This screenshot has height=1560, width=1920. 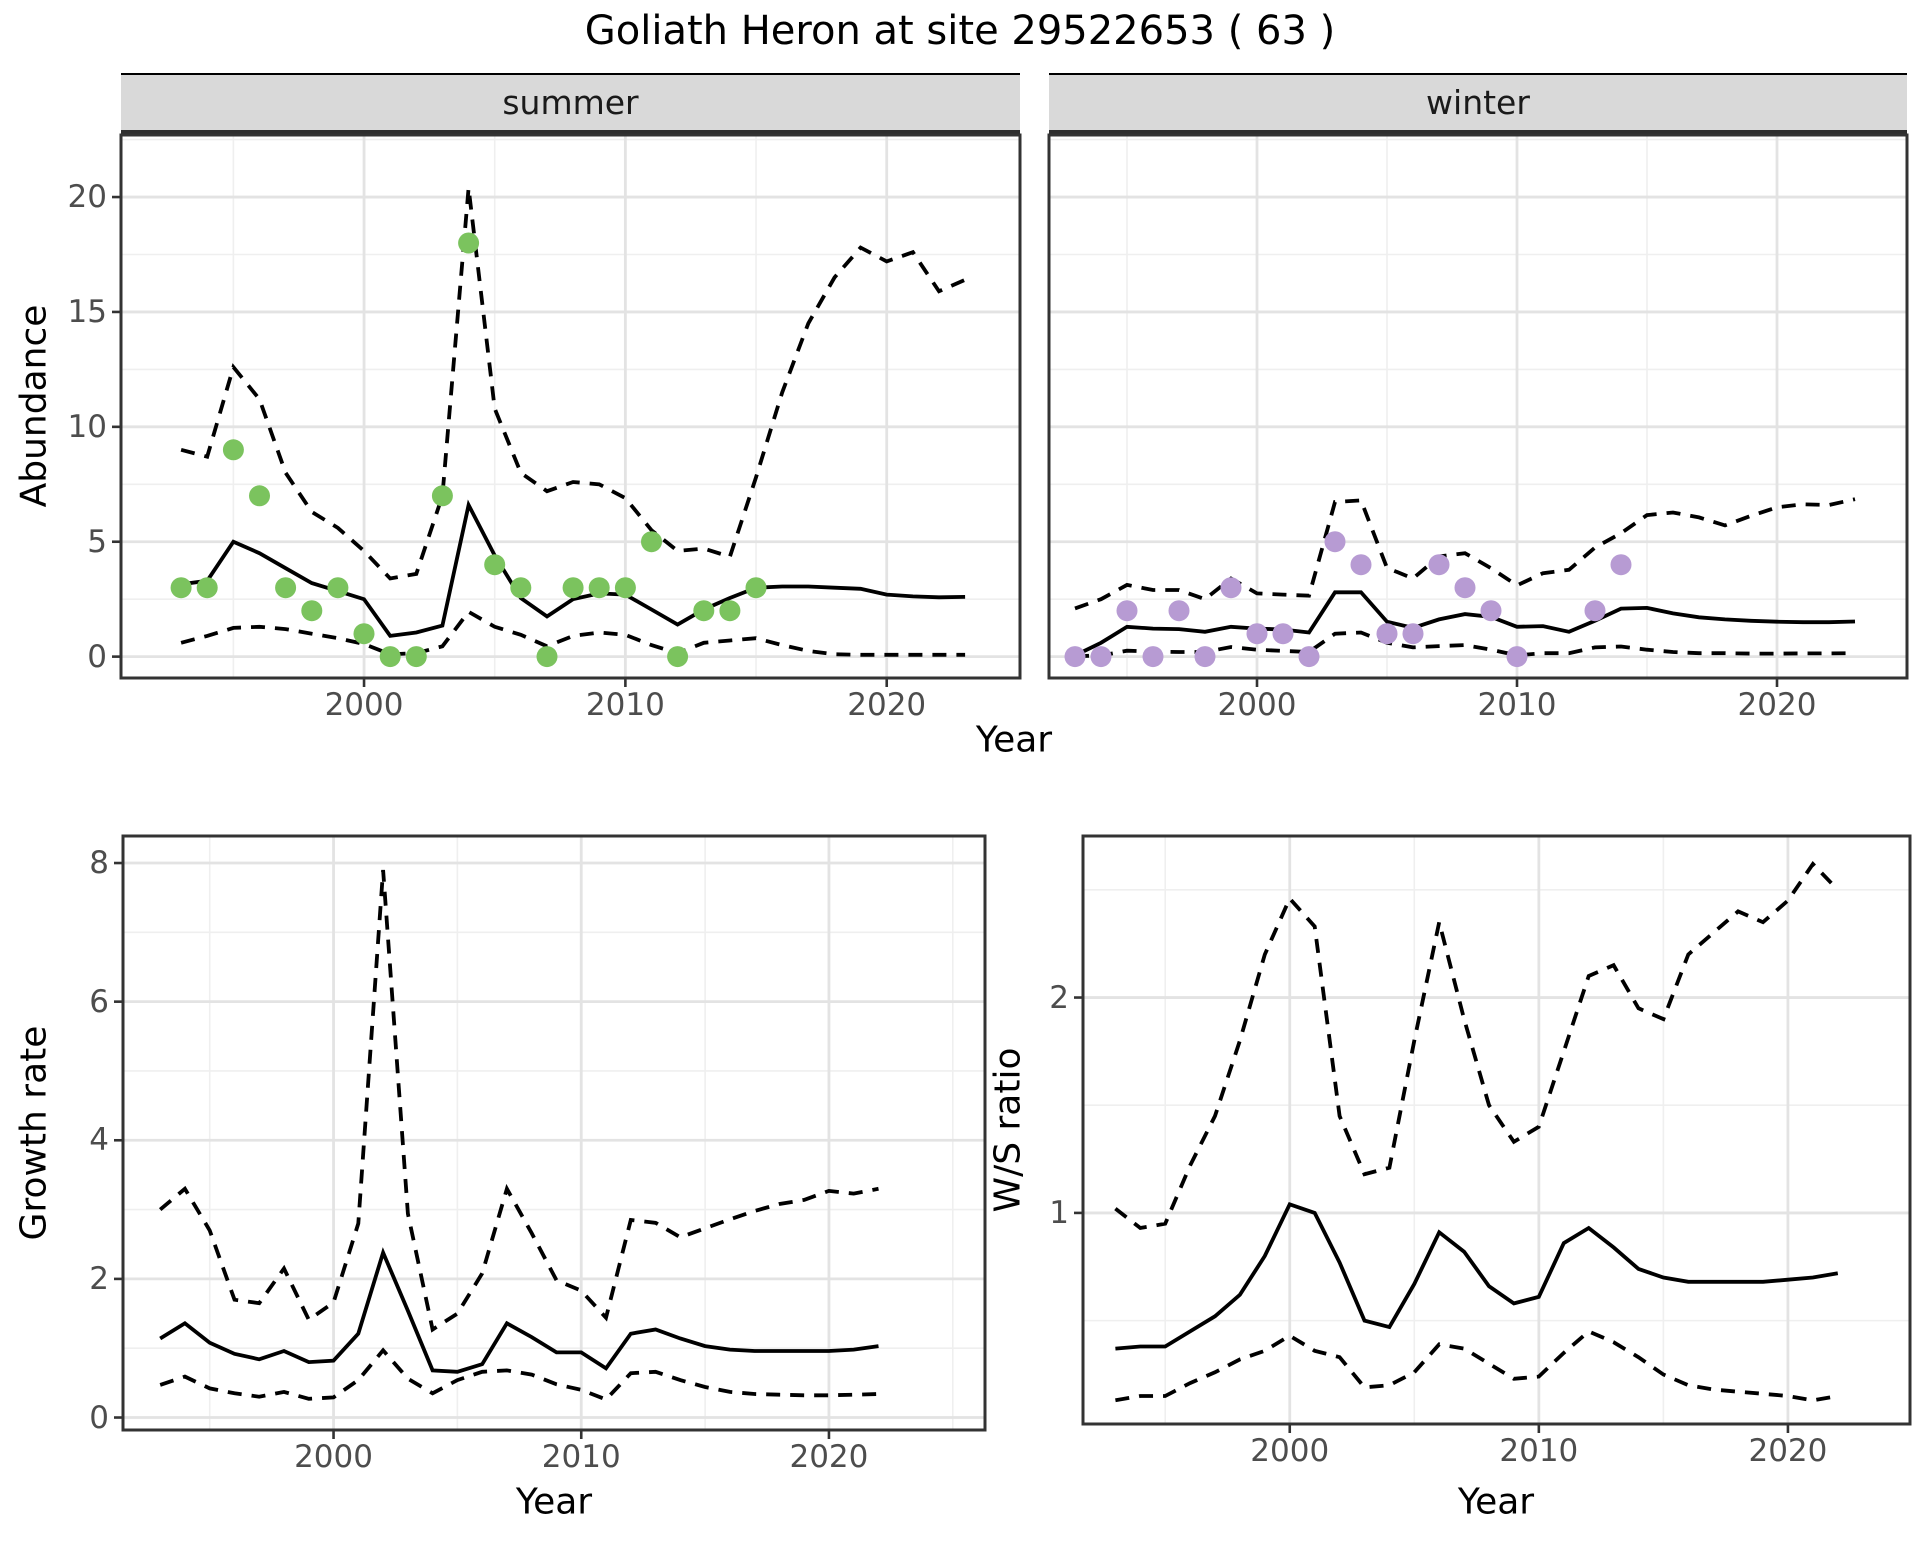 I want to click on facet-strip-winter-label: winter, so click(x=1478, y=102).